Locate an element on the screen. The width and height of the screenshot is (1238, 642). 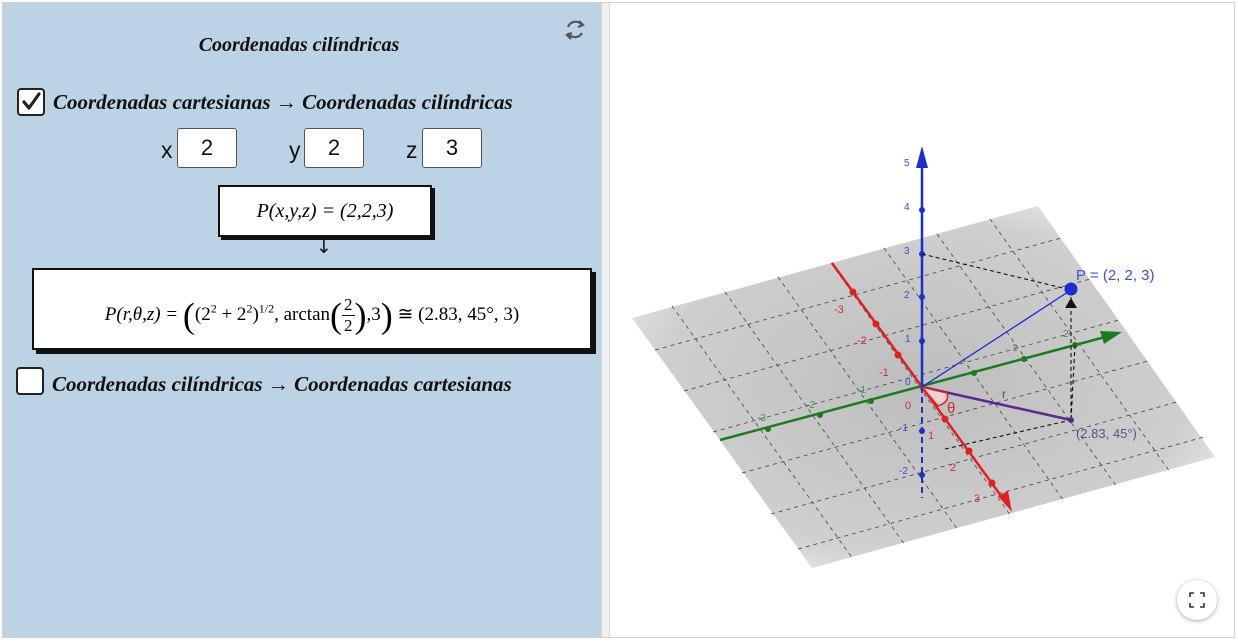
y-axis-labels: -3 -2 -1 1 2 is located at coordinates (913, 376).